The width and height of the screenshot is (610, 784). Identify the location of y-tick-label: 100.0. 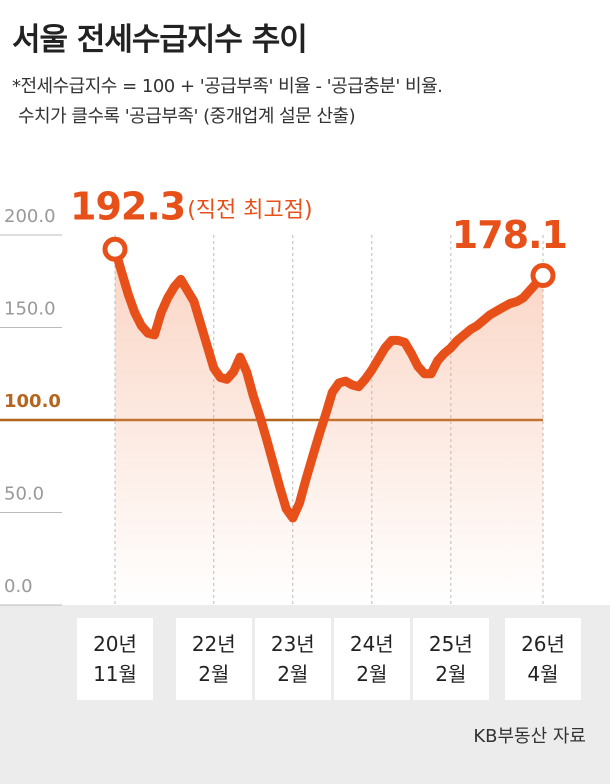
(32, 401).